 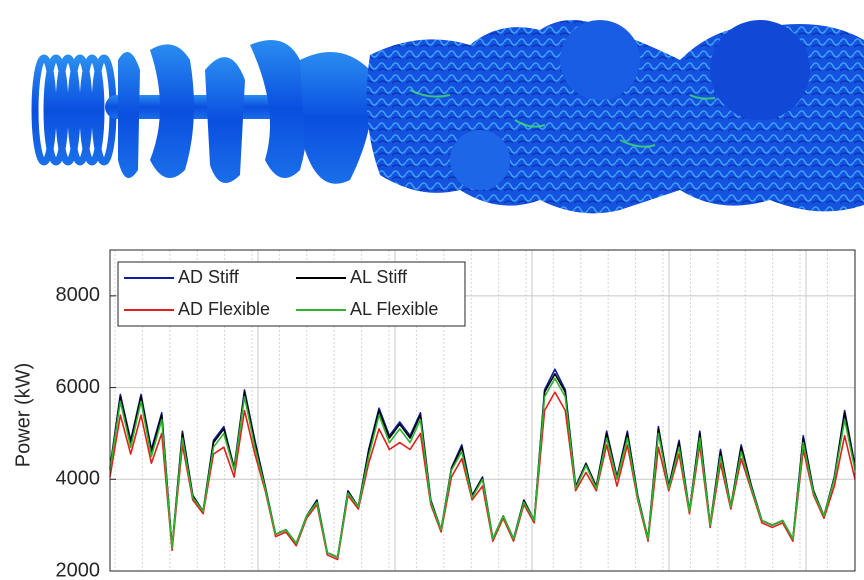 What do you see at coordinates (379, 277) in the screenshot?
I see `legend-label: AL Stiff` at bounding box center [379, 277].